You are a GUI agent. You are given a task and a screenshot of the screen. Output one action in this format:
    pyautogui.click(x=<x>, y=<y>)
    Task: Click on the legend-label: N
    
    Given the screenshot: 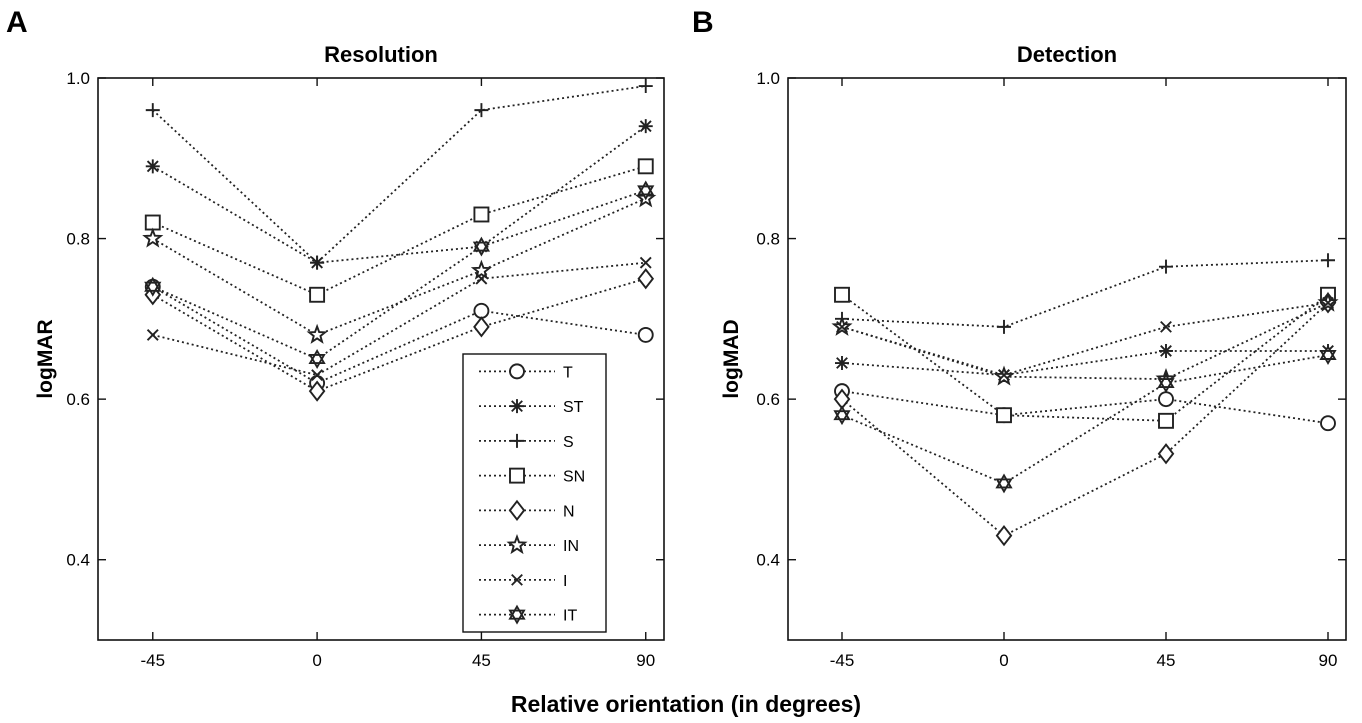 What is the action you would take?
    pyautogui.click(x=569, y=511)
    